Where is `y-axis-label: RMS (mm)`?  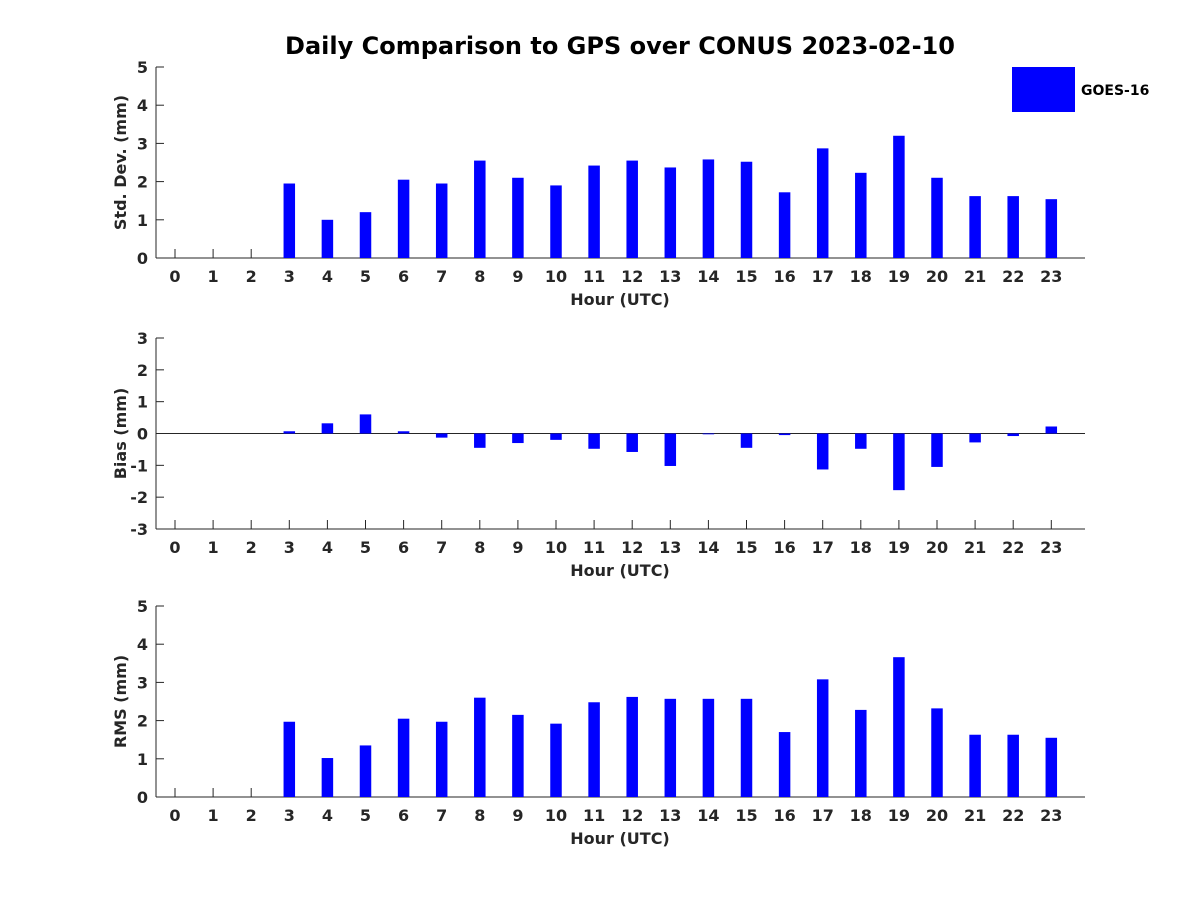
y-axis-label: RMS (mm) is located at coordinates (120, 701).